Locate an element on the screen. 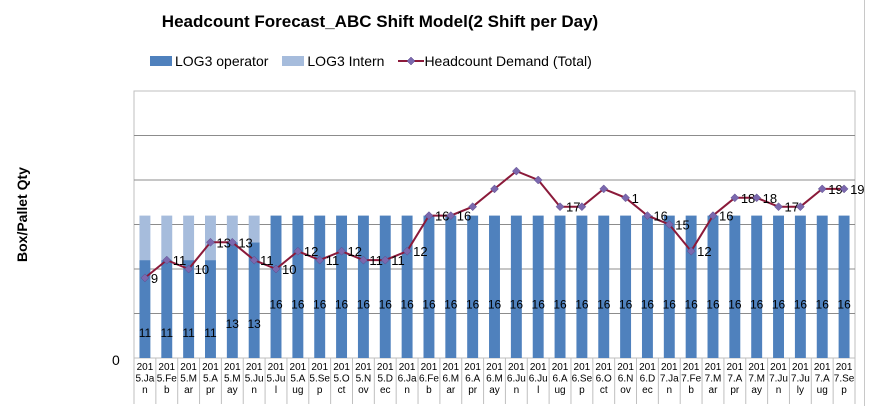  legend-label-intern: LOG3 Intern is located at coordinates (346, 61).